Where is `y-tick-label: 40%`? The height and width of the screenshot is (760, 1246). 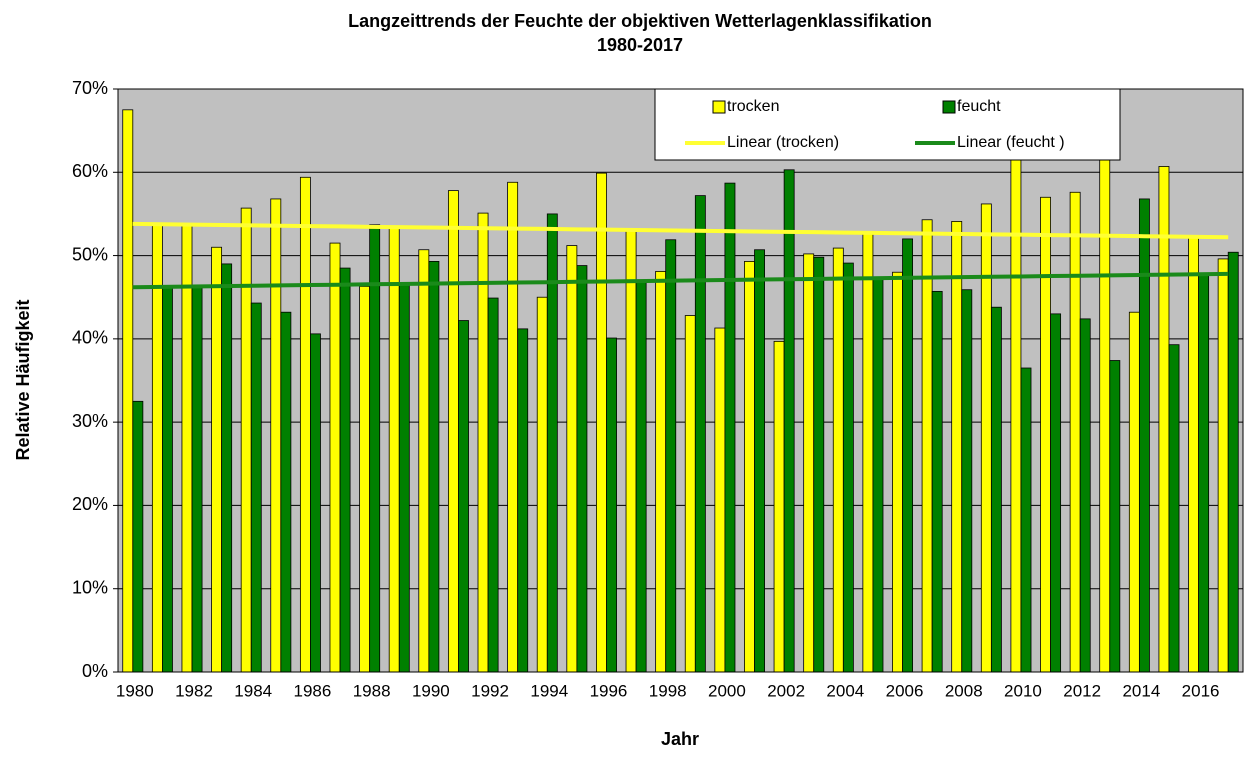 y-tick-label: 40% is located at coordinates (90, 338).